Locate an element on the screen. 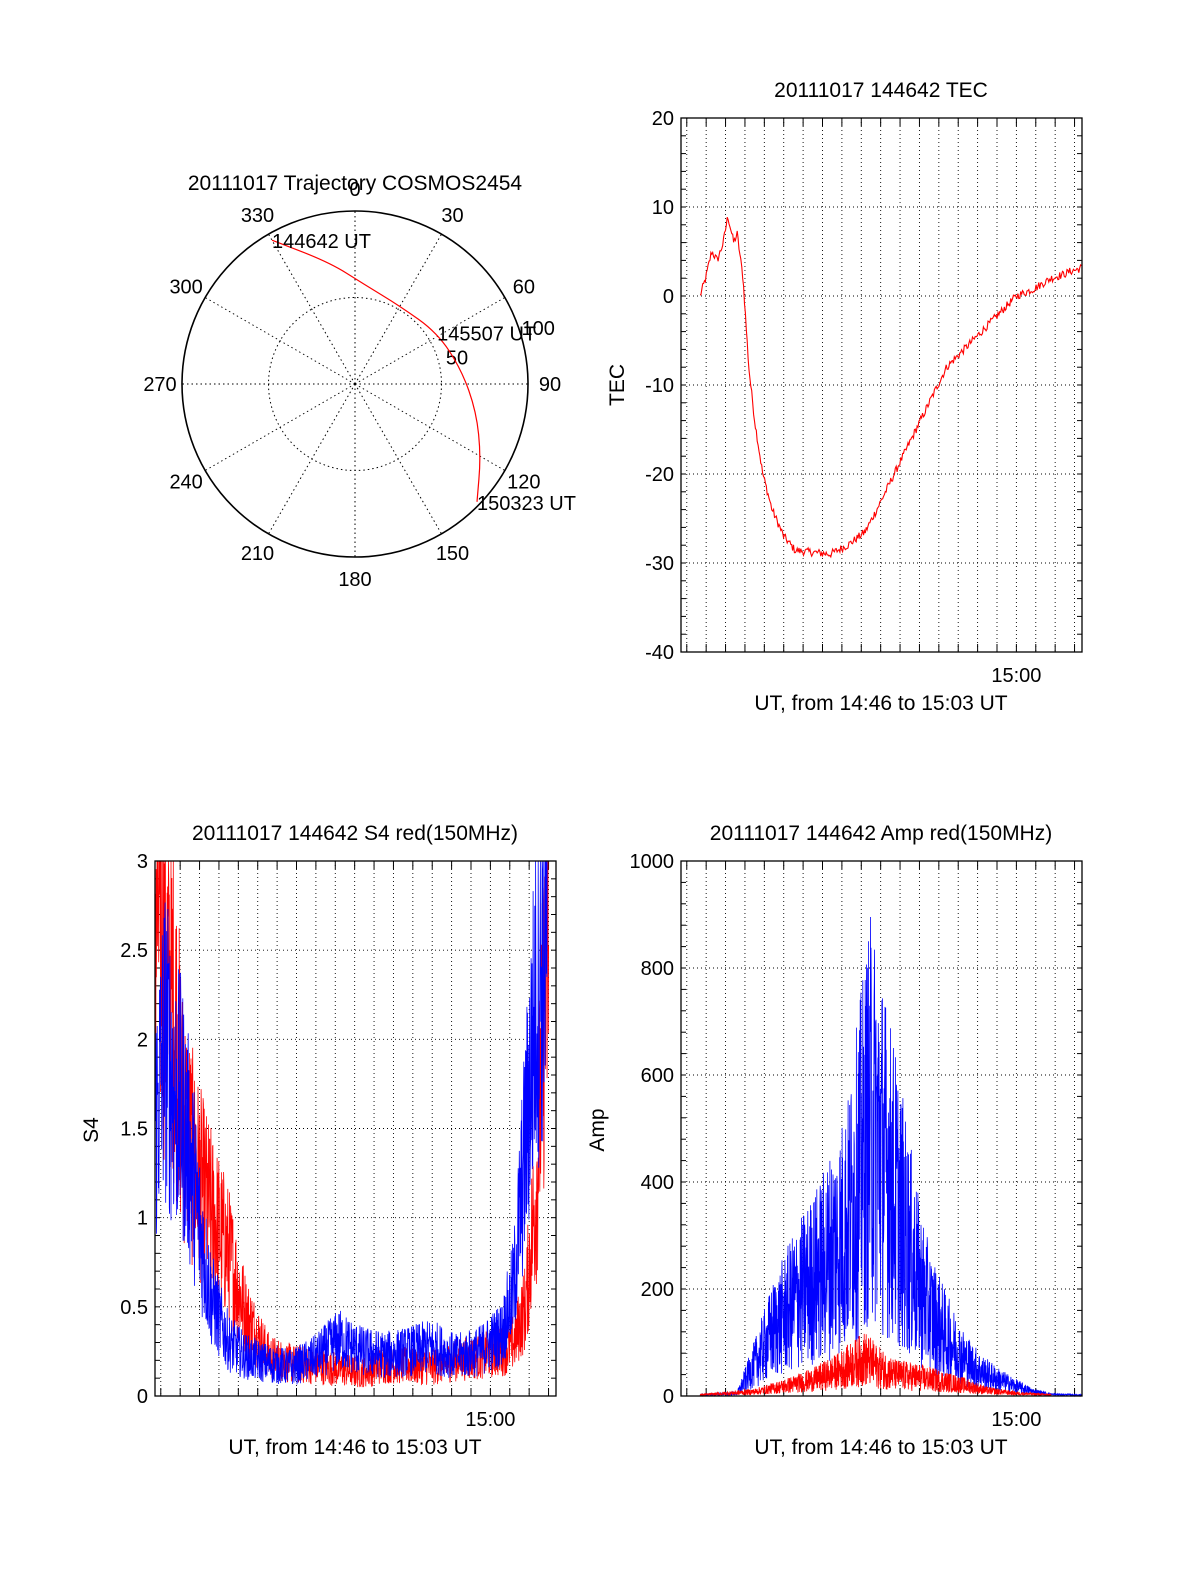 This screenshot has width=1200, height=1575. polar-chart-title: 20111017 Trajectory COSMOS2454 is located at coordinates (355, 183).